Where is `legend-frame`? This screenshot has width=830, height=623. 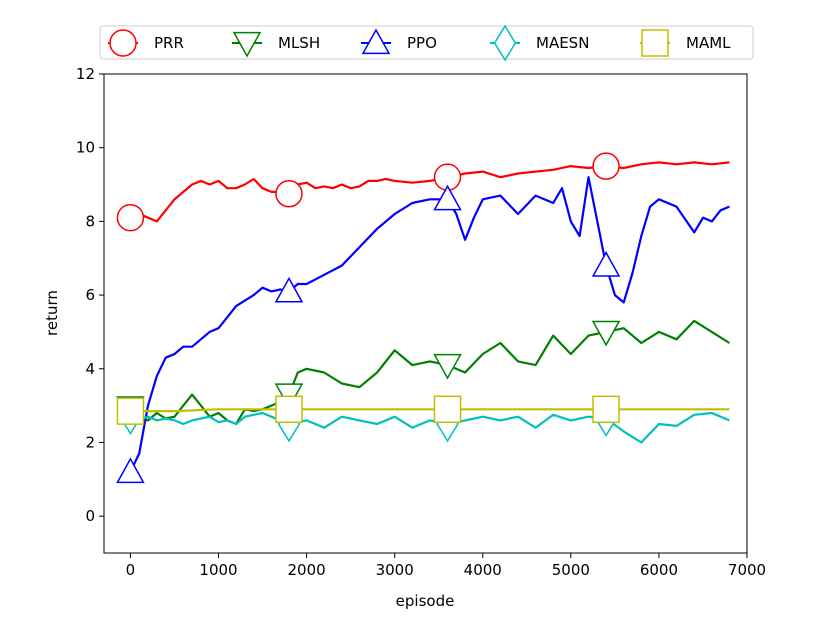 legend-frame is located at coordinates (426, 42).